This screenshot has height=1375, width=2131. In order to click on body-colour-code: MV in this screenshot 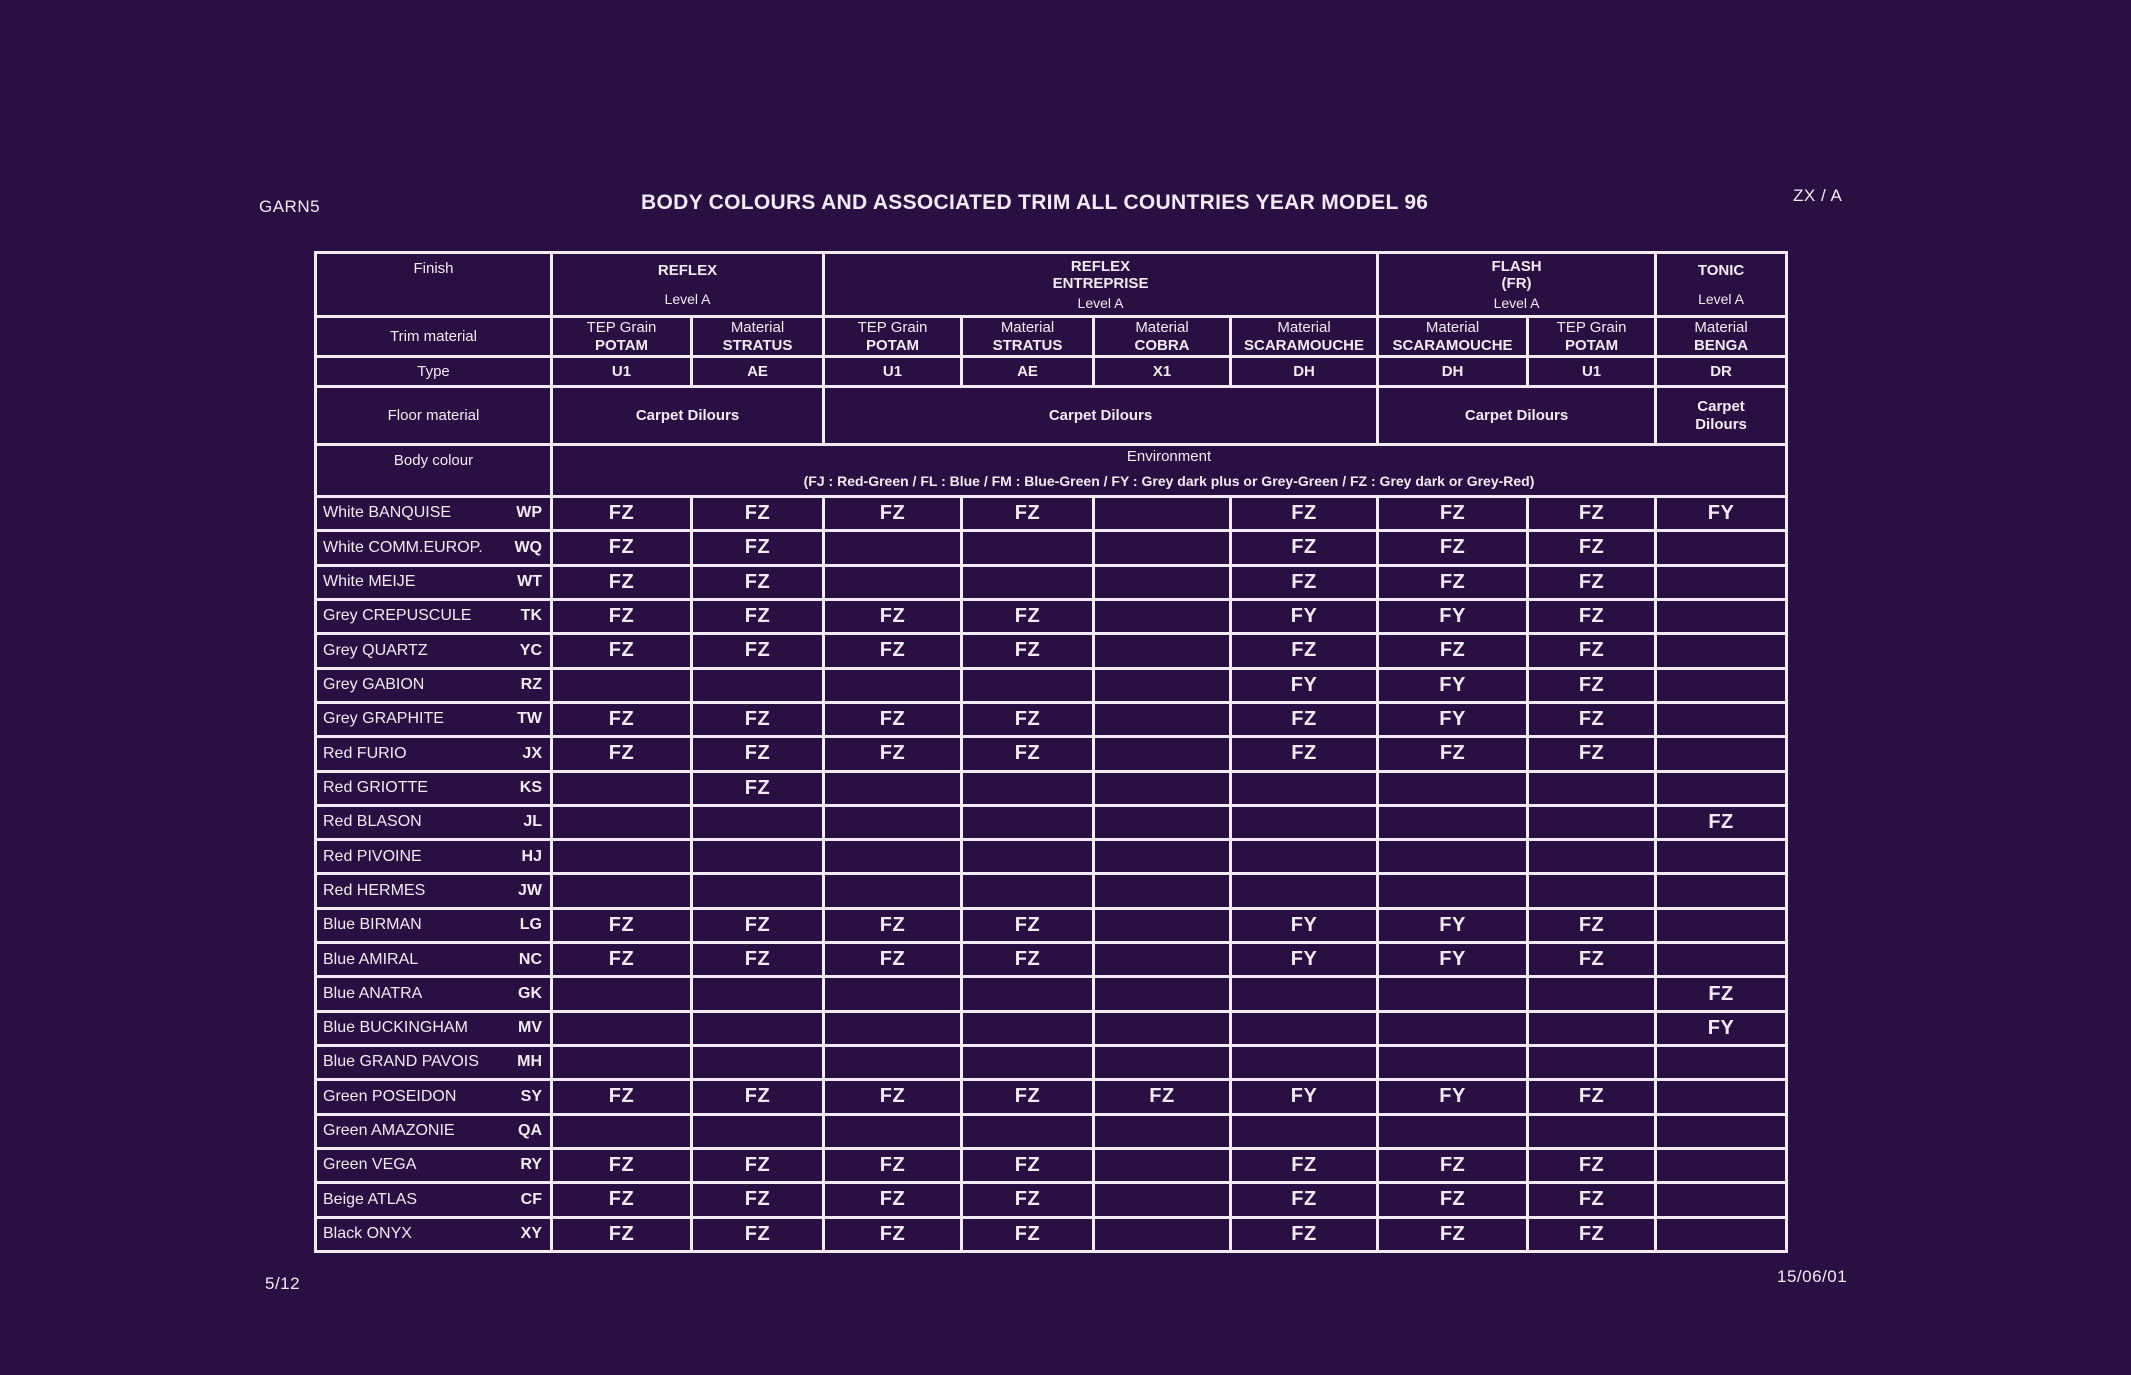, I will do `click(530, 1028)`.